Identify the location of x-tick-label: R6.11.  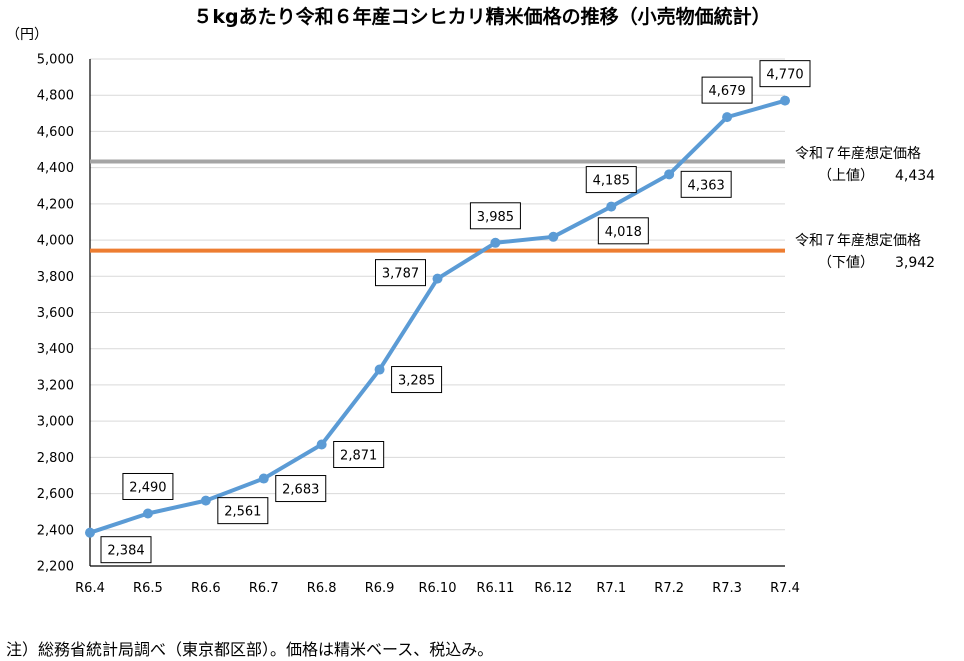
(495, 588).